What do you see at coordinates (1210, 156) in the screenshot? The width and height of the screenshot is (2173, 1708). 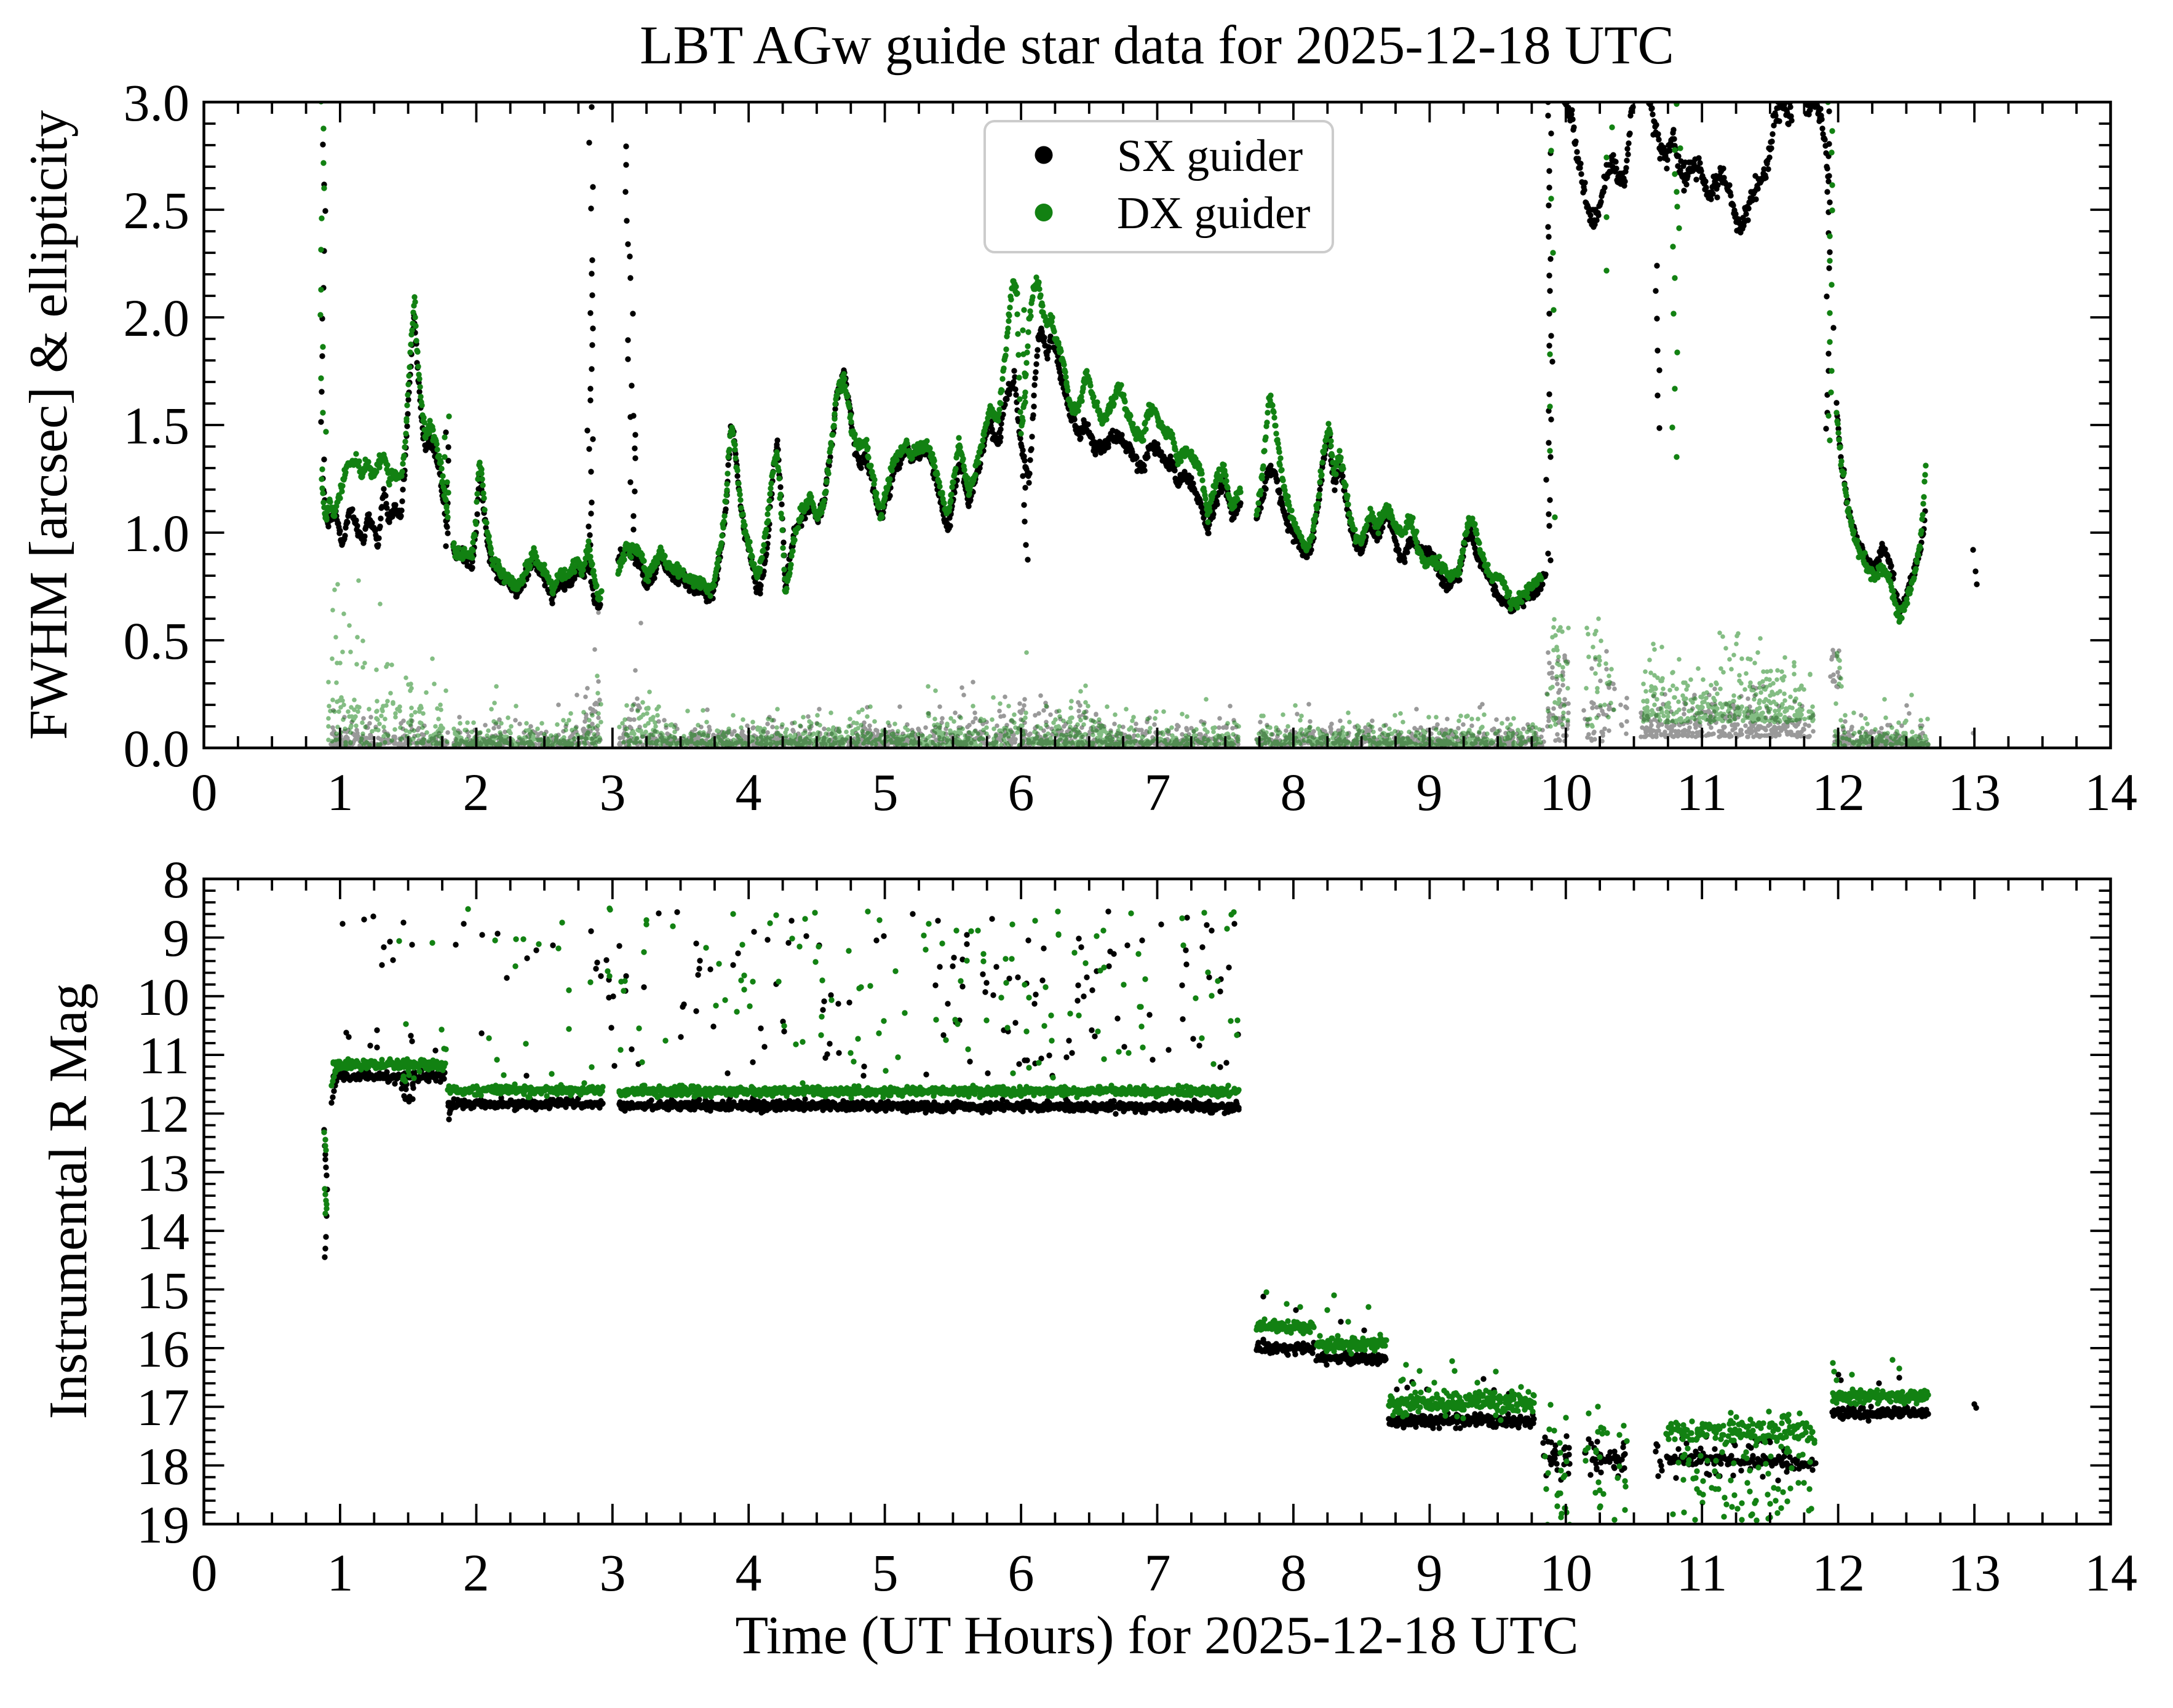 I see `svg-text: SX guider` at bounding box center [1210, 156].